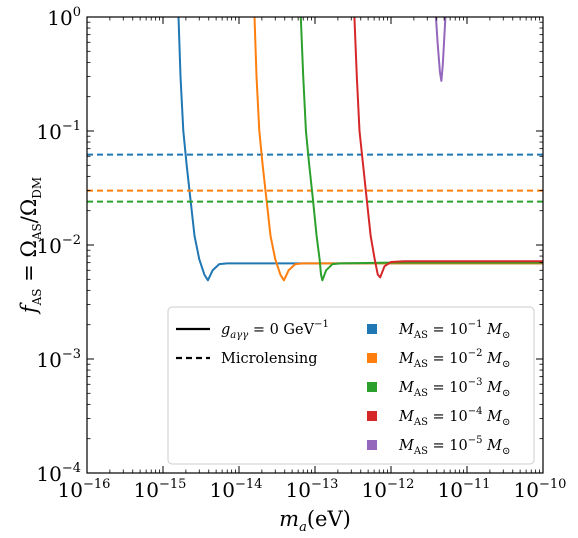  Describe the element at coordinates (454, 417) in the screenshot. I see `legend-mass-label-4: MAS = 10−4 M⊙` at that location.